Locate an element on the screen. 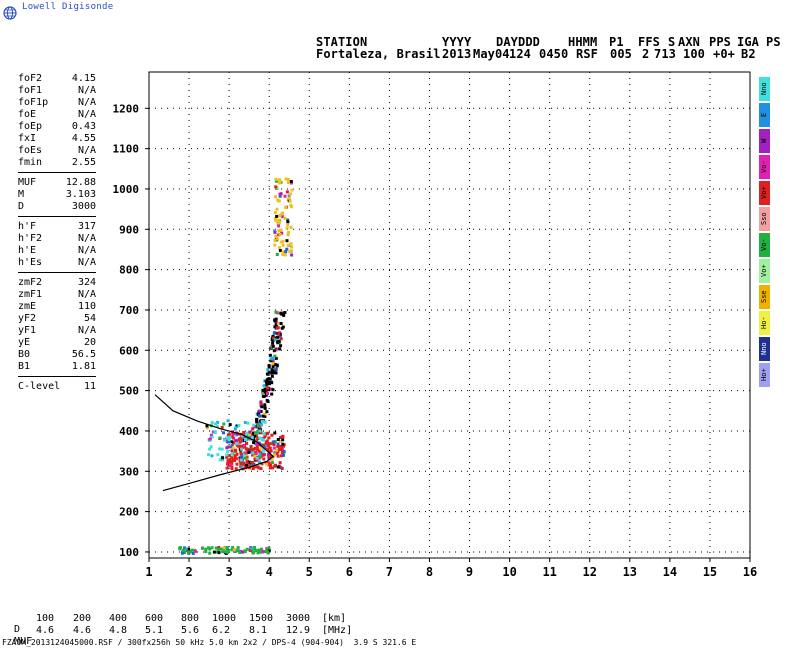 This screenshot has height=650, width=800. header-cell: 100 is located at coordinates (694, 54).